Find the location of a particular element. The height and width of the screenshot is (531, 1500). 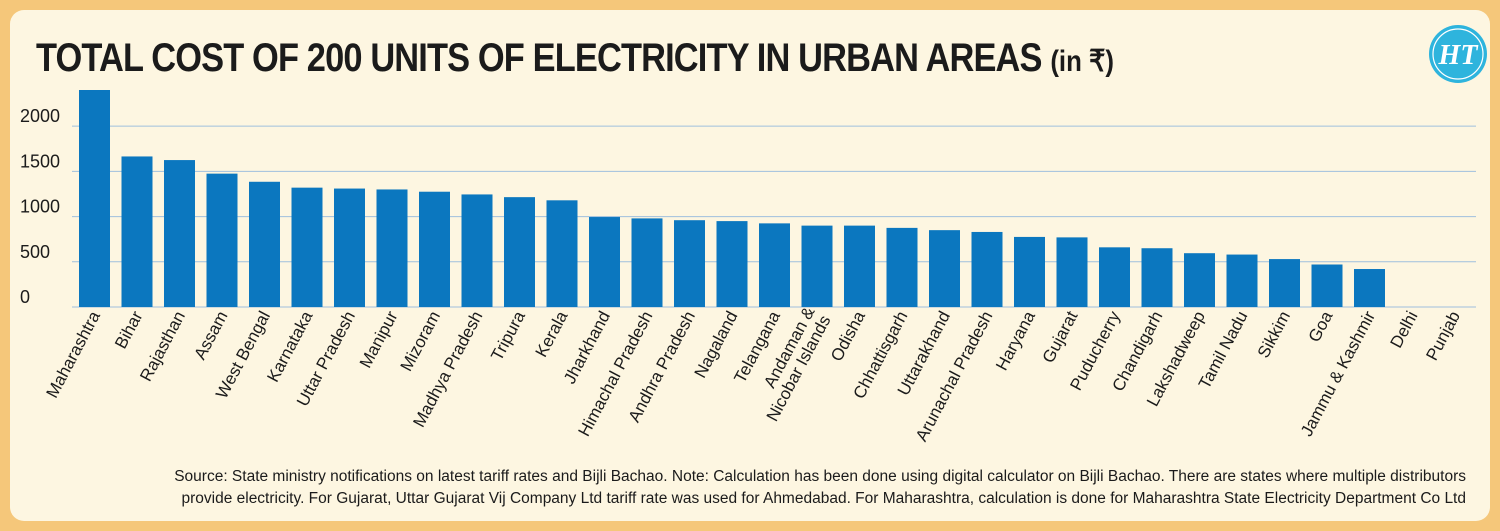

x-label-punjab: Punjab is located at coordinates (1443, 336).